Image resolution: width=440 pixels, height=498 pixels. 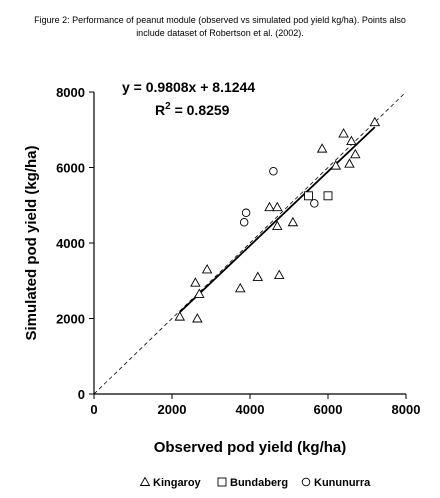 I want to click on x-tick-label: 8000, so click(x=406, y=409).